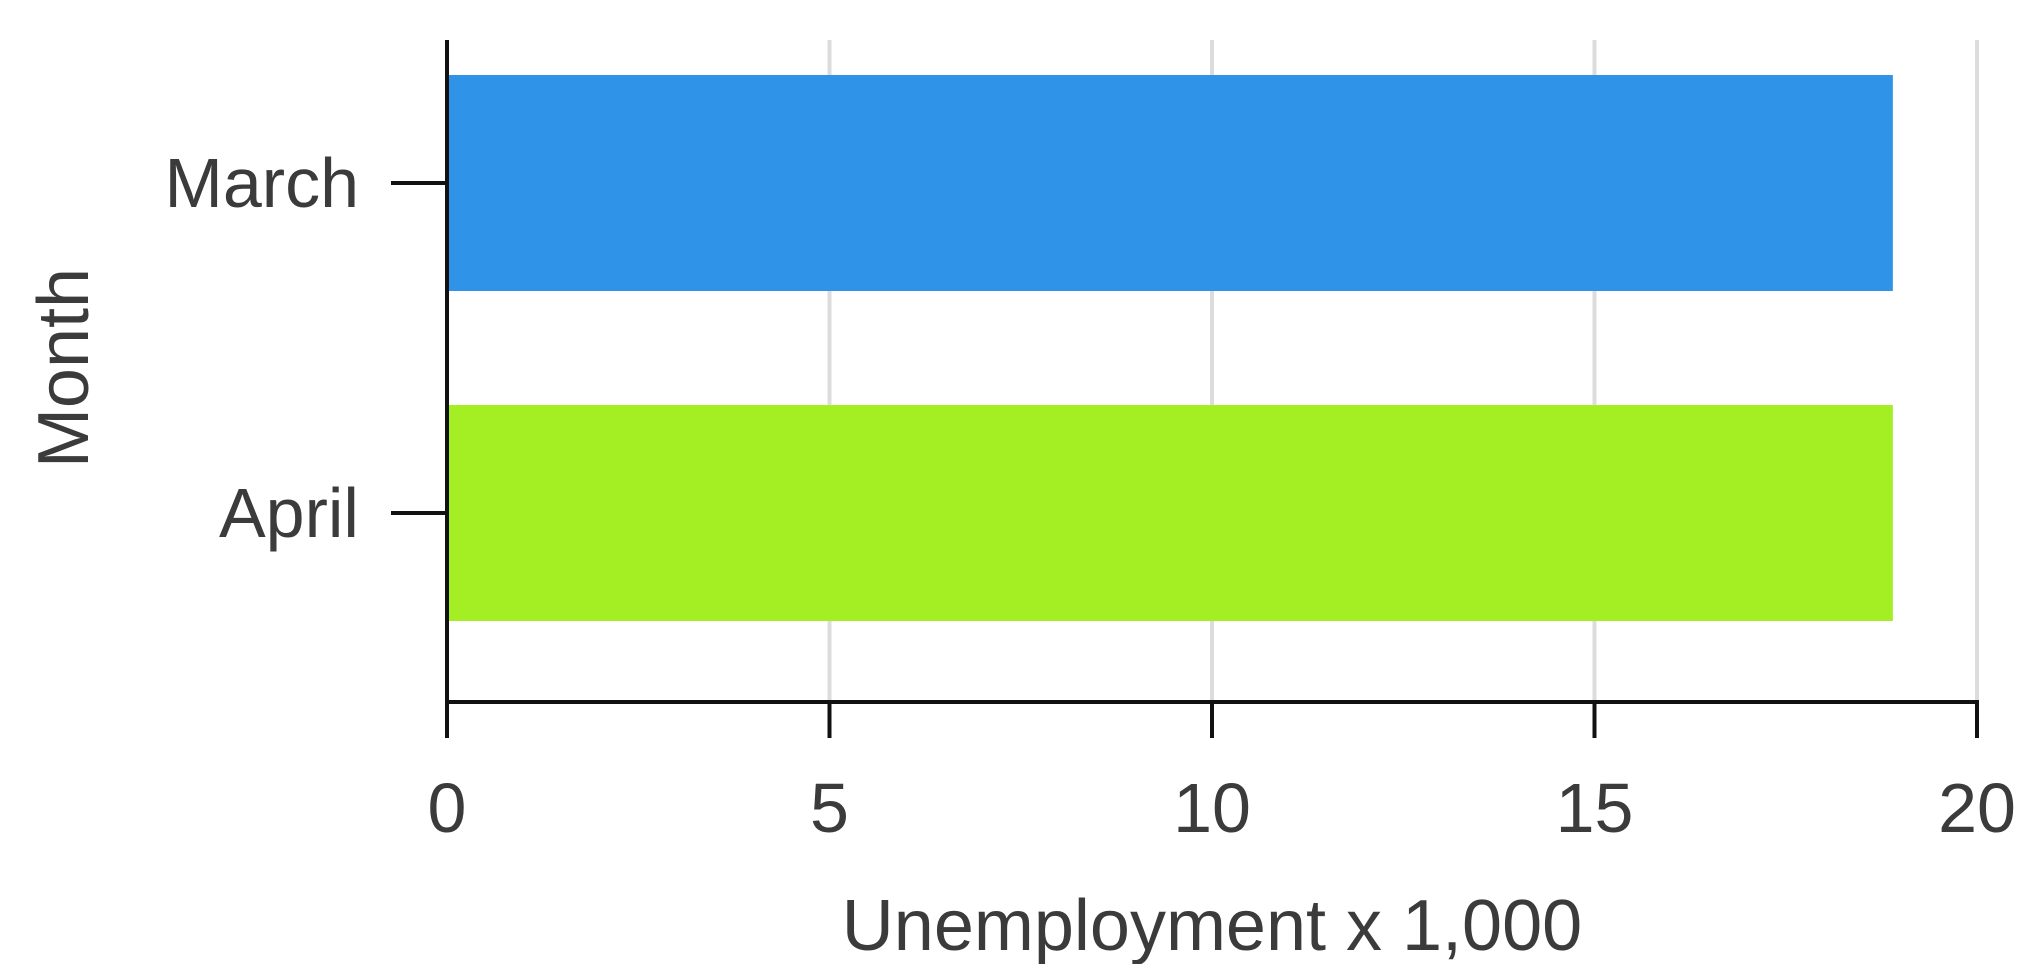 The image size is (2018, 964). I want to click on x-tick-label: 15, so click(1595, 808).